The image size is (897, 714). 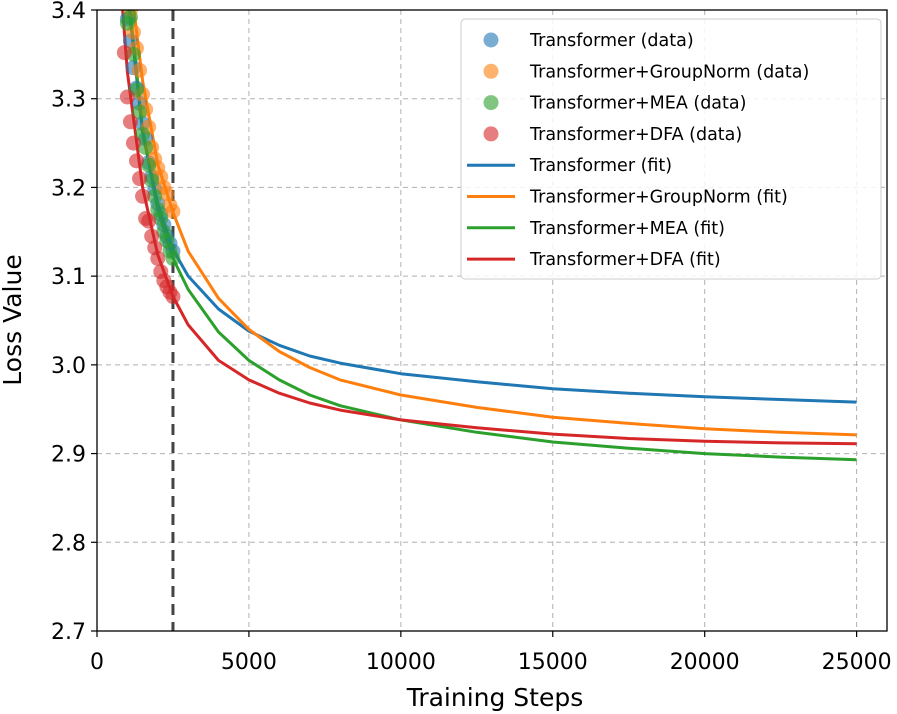 What do you see at coordinates (658, 198) in the screenshot?
I see `legend-label: Transformer+GroupNorm (fit)` at bounding box center [658, 198].